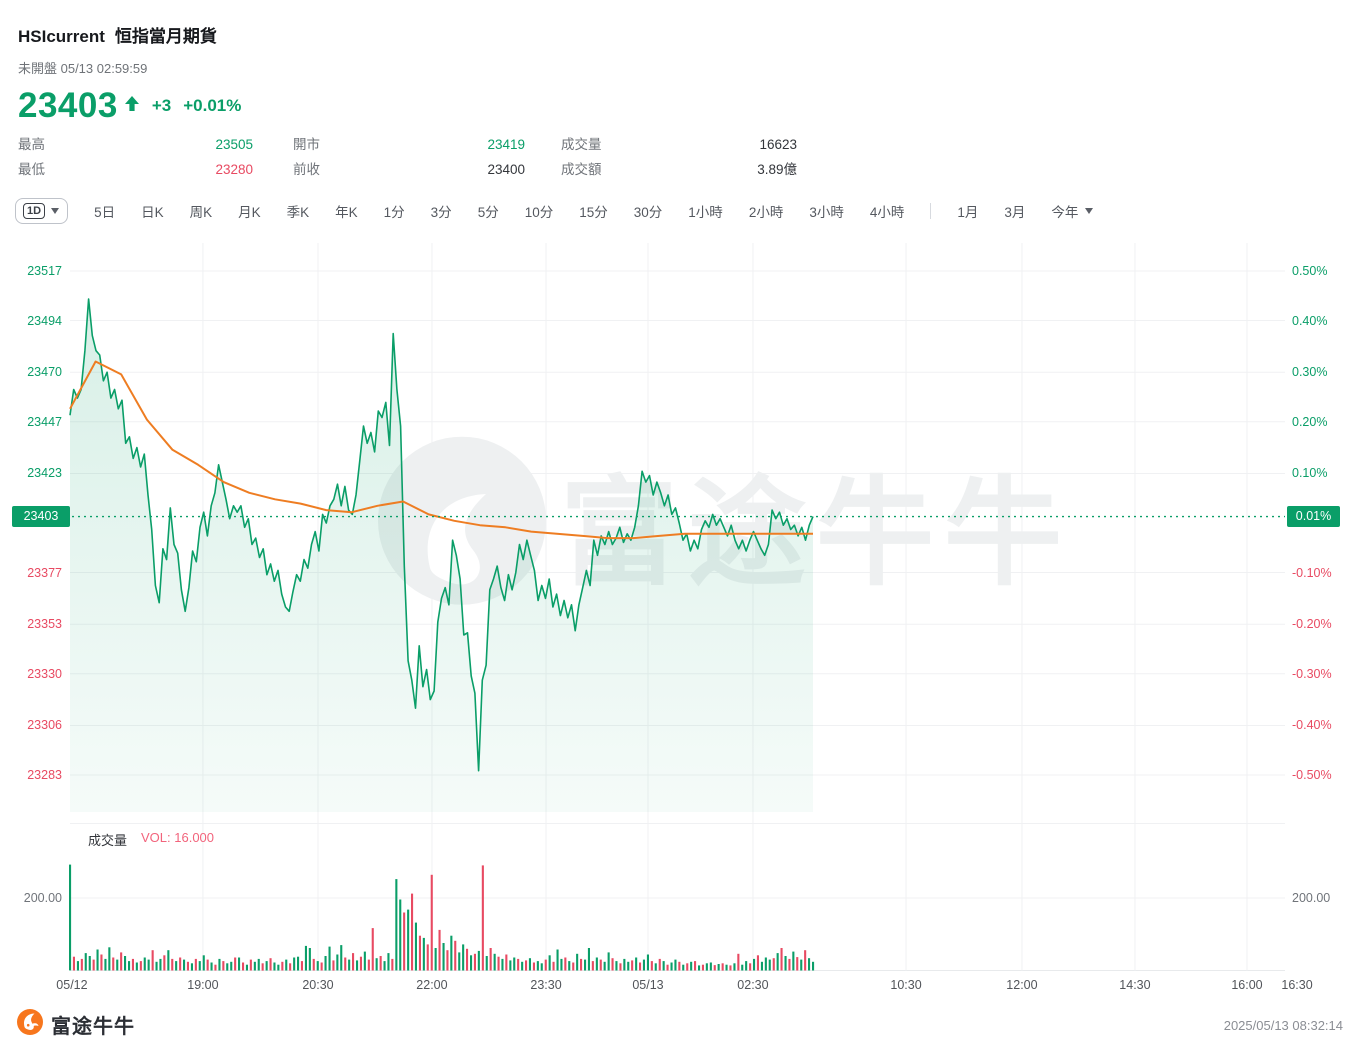  Describe the element at coordinates (906, 985) in the screenshot. I see `x-axis-time-label: 10:30` at that location.